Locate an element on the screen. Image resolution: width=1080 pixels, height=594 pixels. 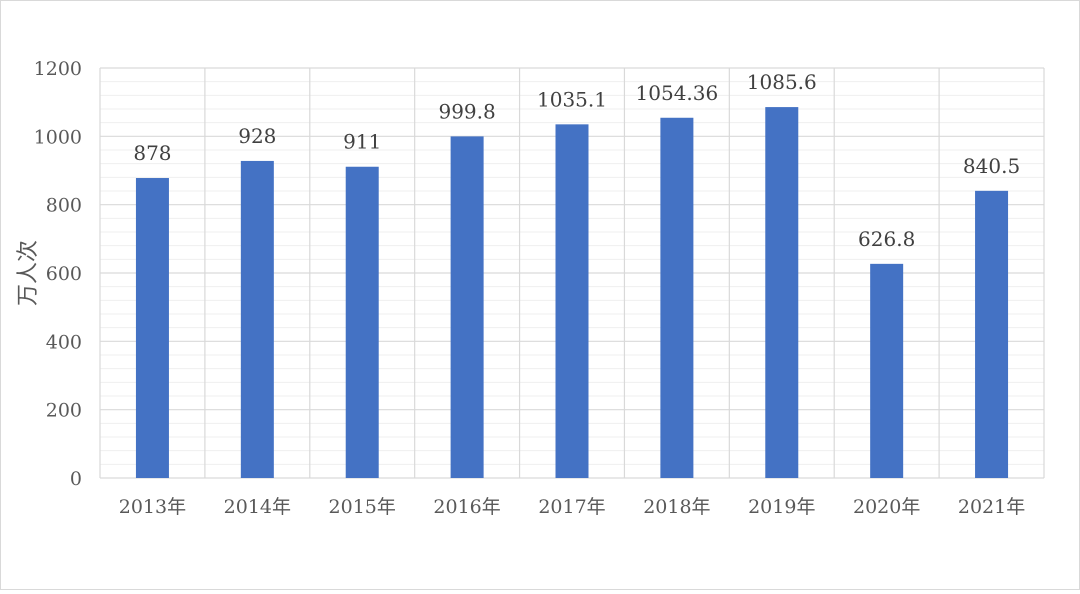
data-label: 928 is located at coordinates (257, 136).